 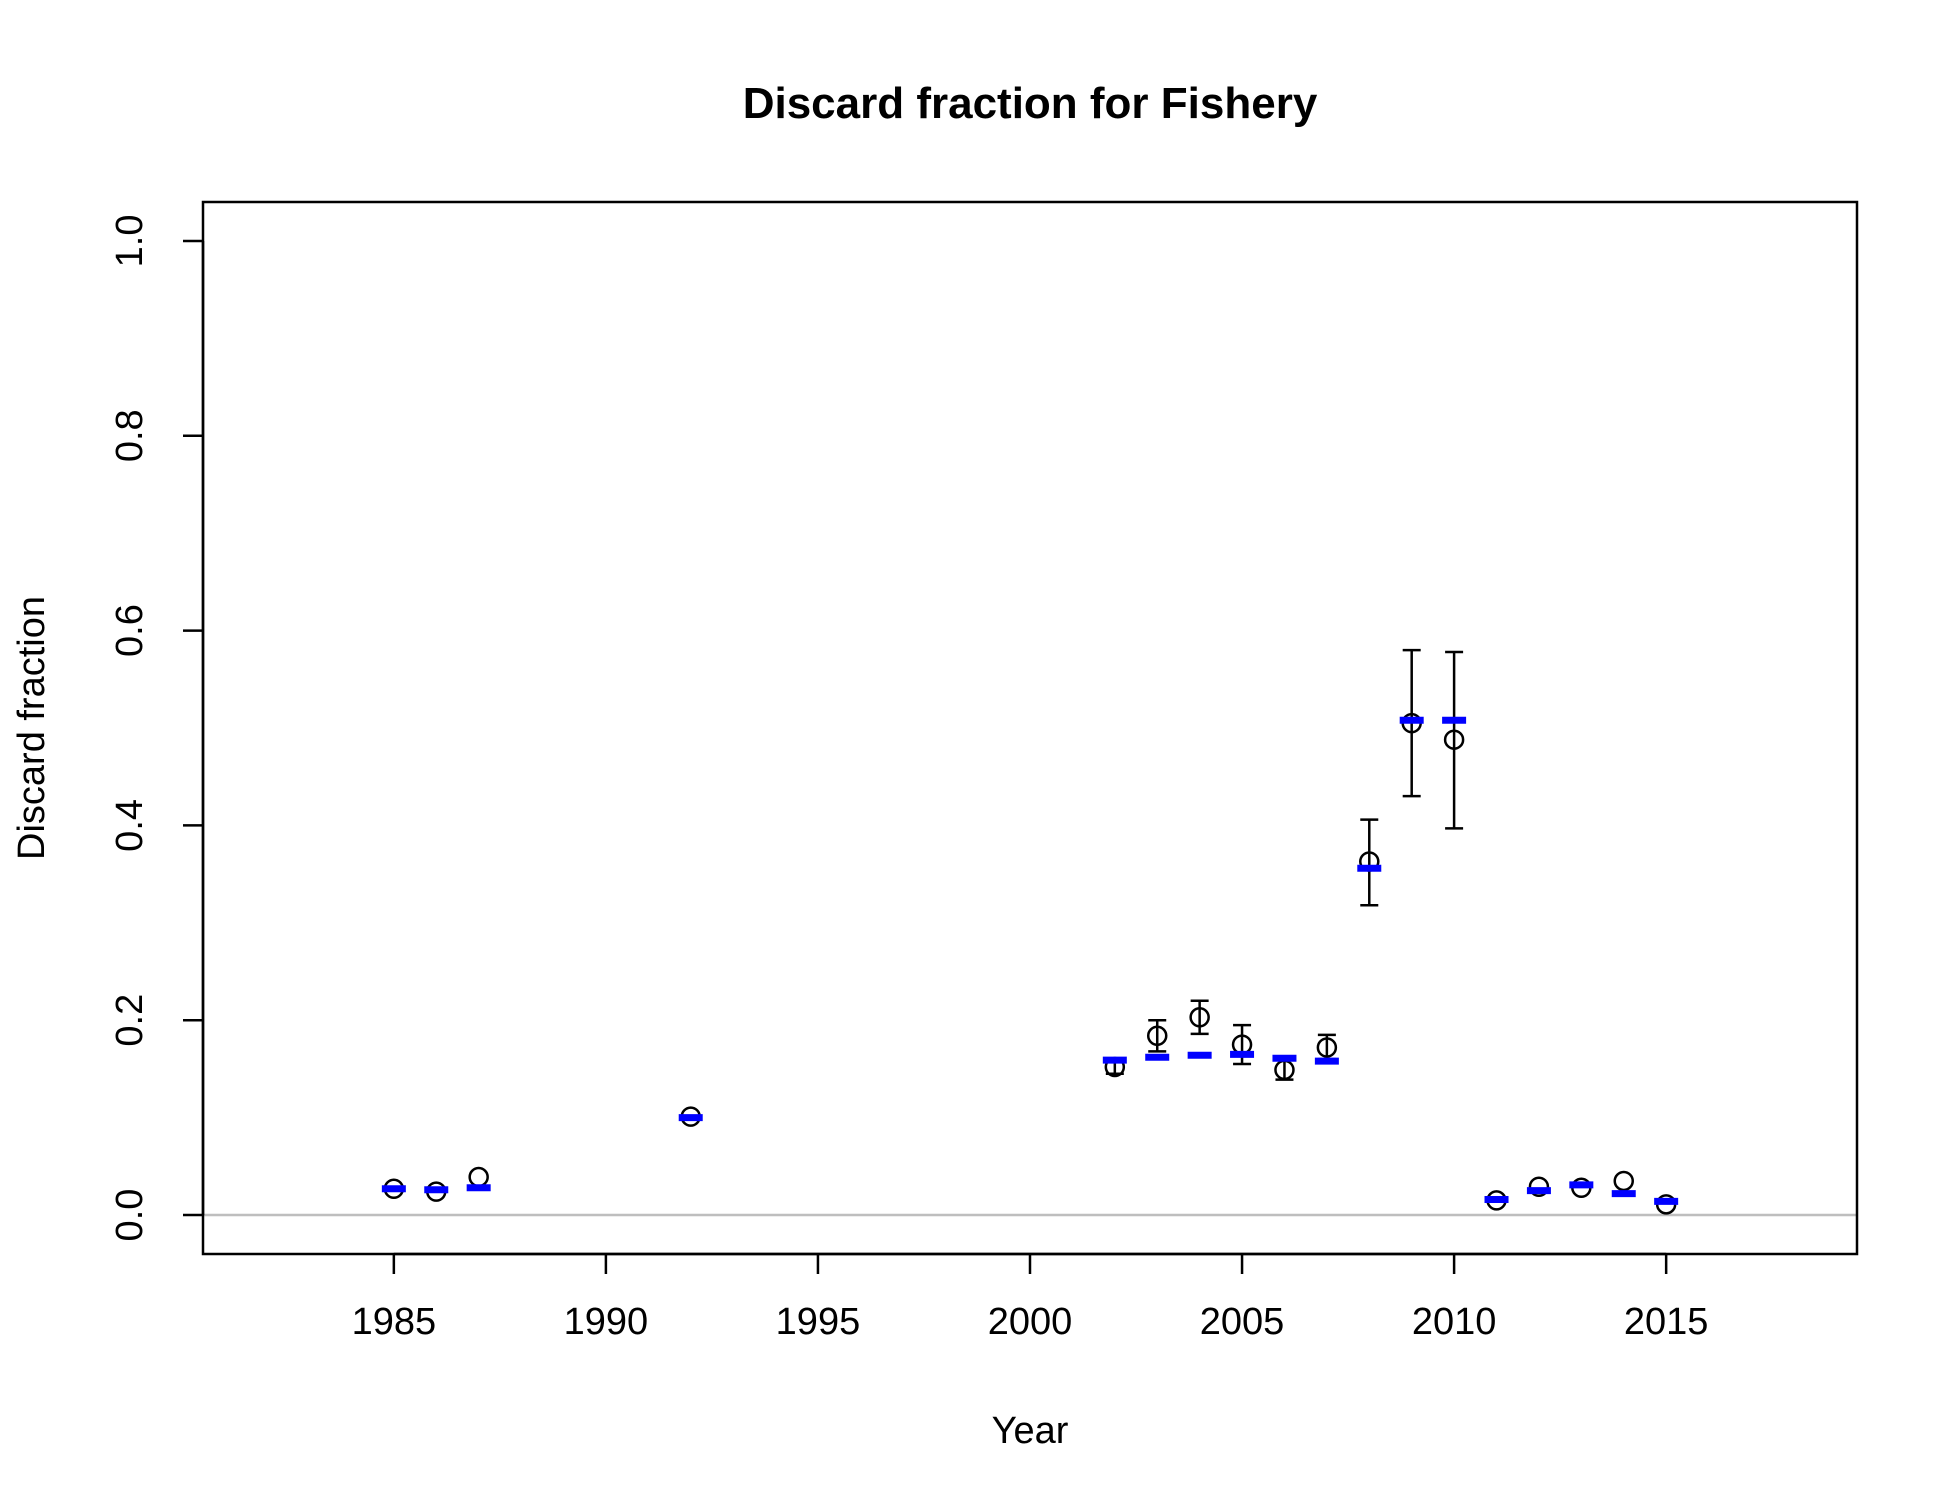 I want to click on y-tick-label-2: 0.4, so click(x=130, y=825).